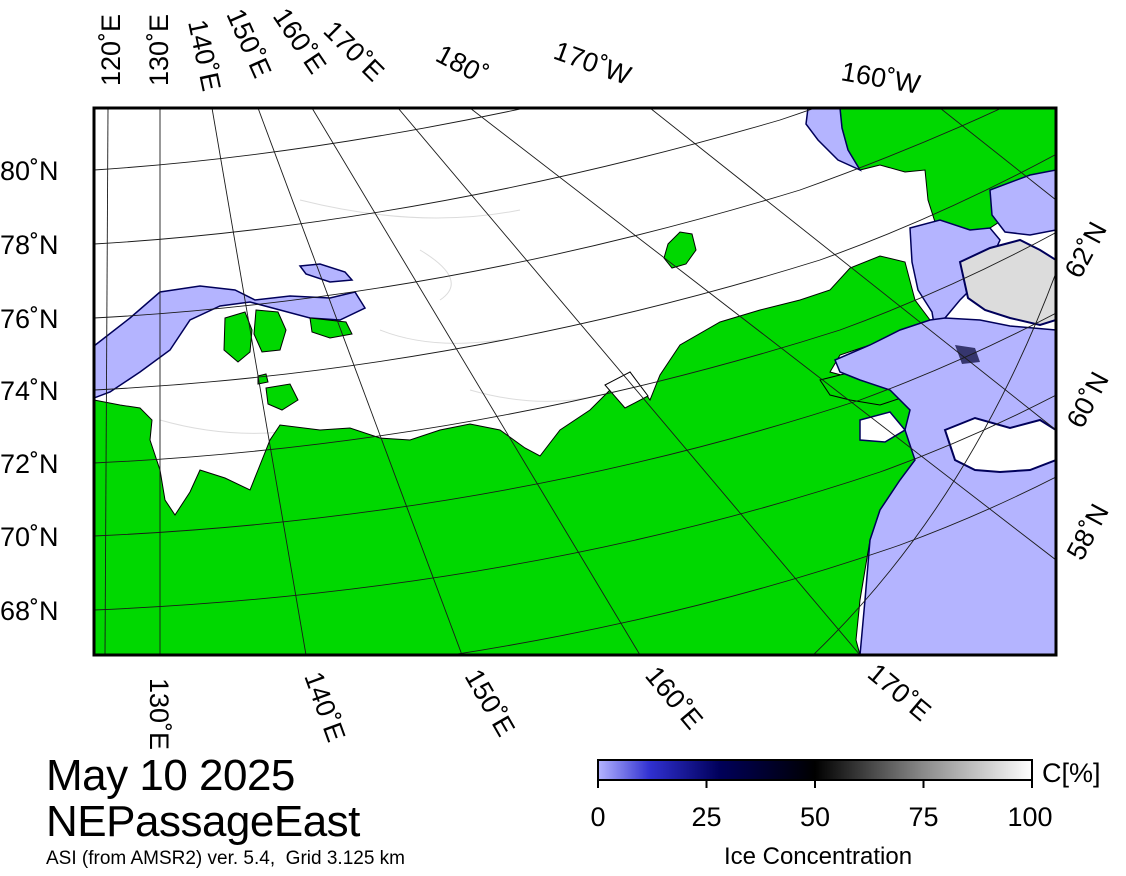 The height and width of the screenshot is (876, 1126). I want to click on open-water-patch-north, so click(326, 273).